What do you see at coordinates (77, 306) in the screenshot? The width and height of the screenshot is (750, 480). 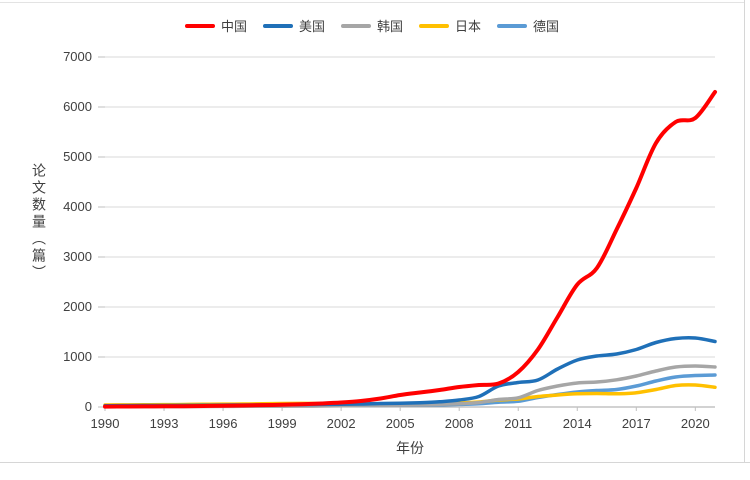 I see `y-tick-label-2000: 2000` at bounding box center [77, 306].